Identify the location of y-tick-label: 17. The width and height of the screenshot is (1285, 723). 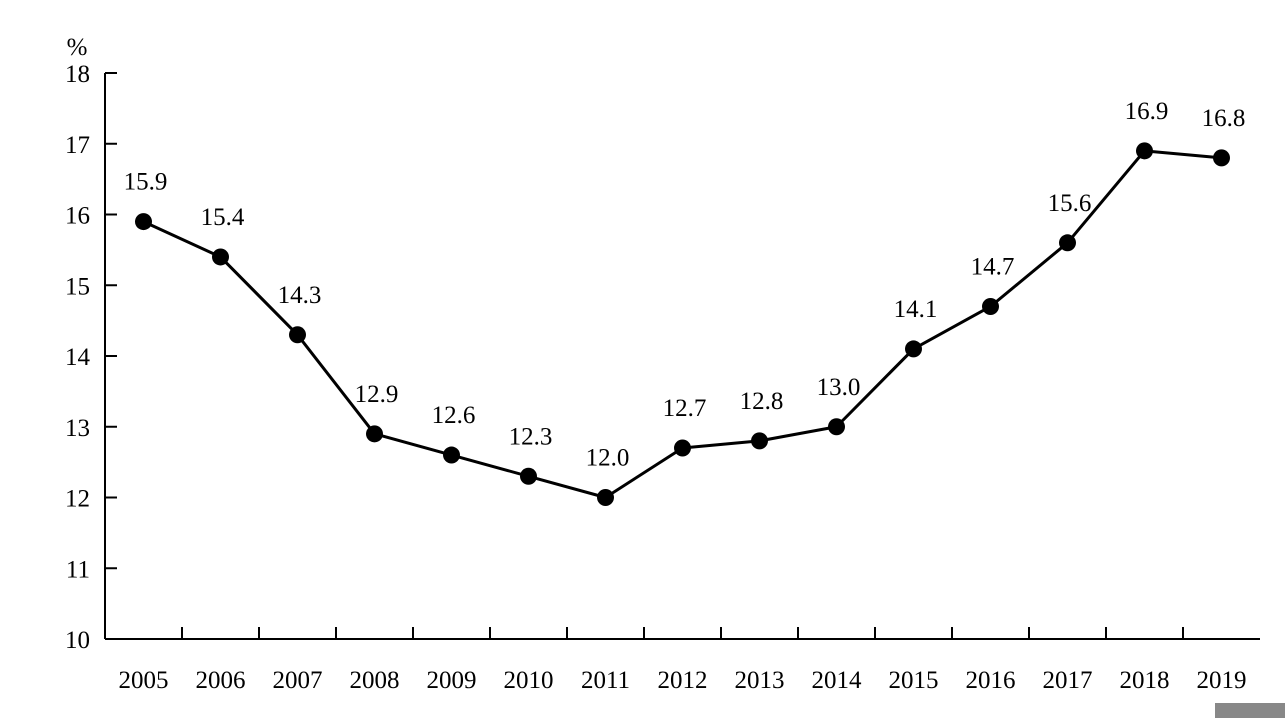
(77, 145).